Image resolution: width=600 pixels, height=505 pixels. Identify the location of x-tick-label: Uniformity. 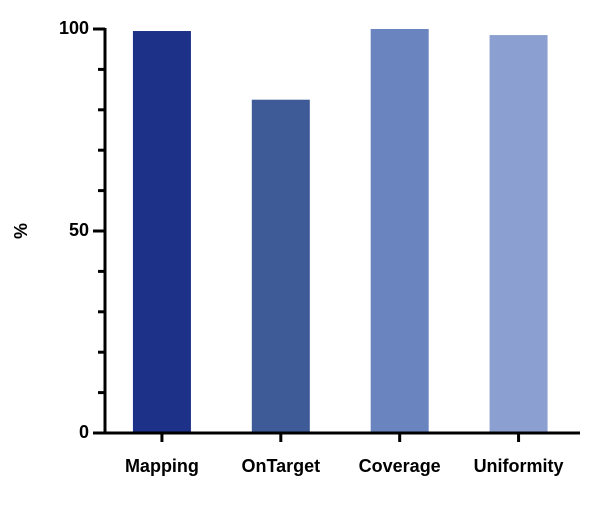
(519, 466).